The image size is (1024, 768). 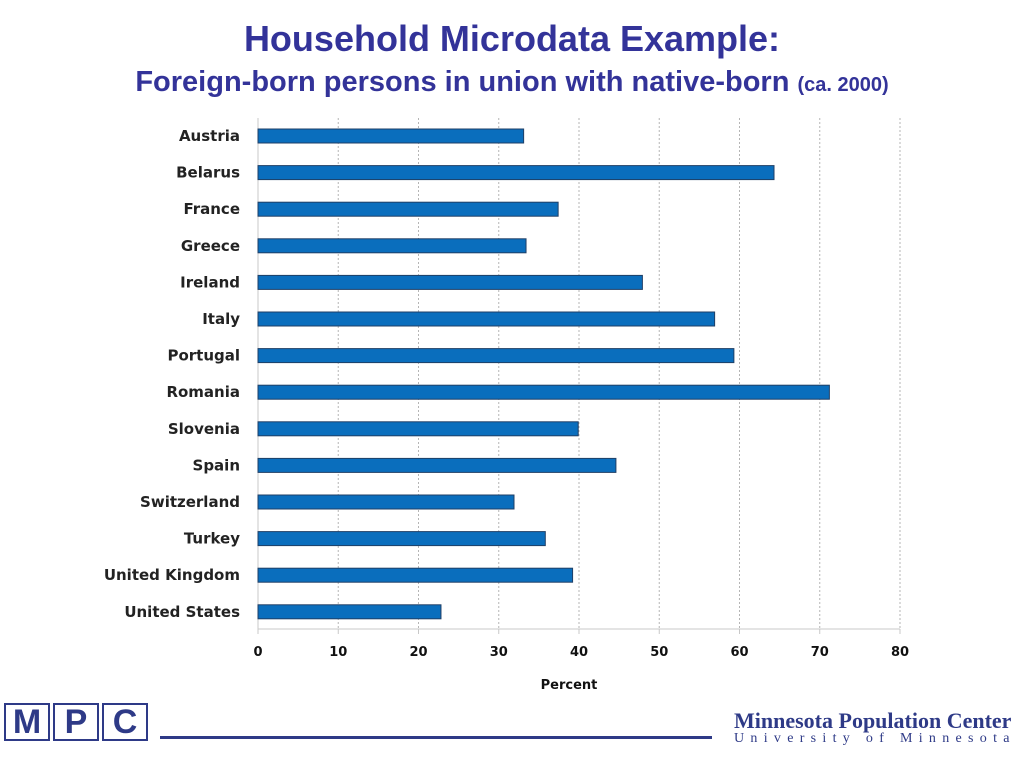 I want to click on category-label: Italy, so click(x=221, y=319).